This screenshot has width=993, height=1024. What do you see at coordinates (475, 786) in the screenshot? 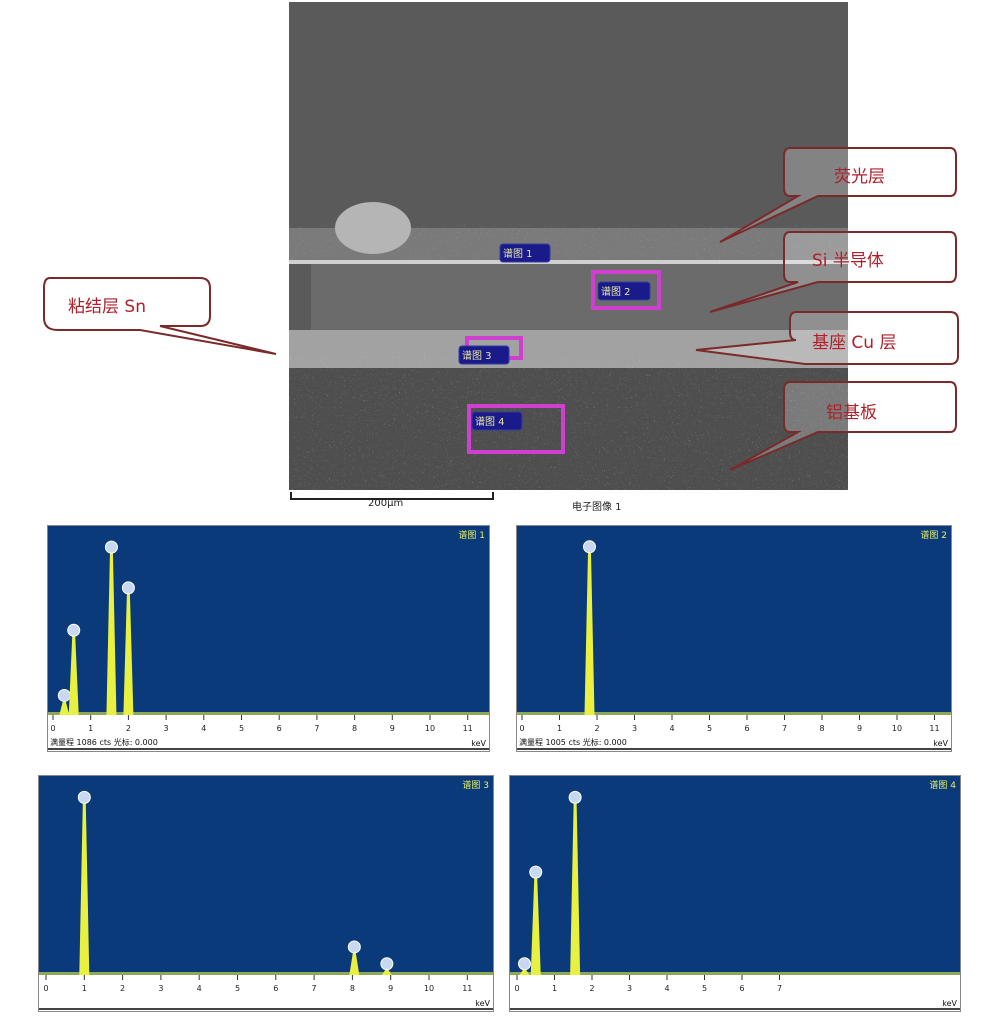
I see `spectrum-title: 谱图 3` at bounding box center [475, 786].